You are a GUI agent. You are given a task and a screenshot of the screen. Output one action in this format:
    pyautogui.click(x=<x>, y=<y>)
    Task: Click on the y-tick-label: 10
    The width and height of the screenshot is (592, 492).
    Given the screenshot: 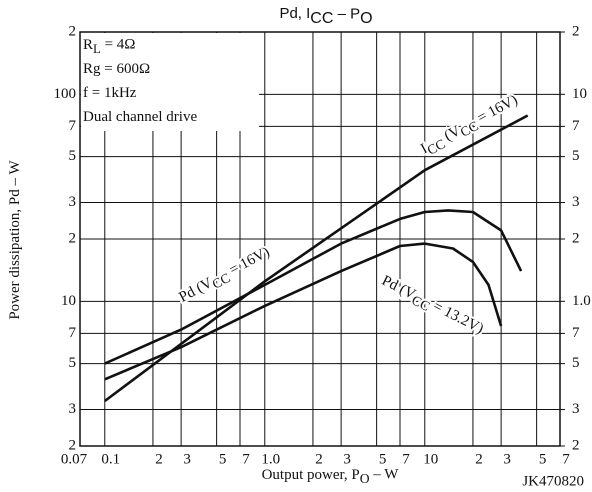 What is the action you would take?
    pyautogui.click(x=68, y=301)
    